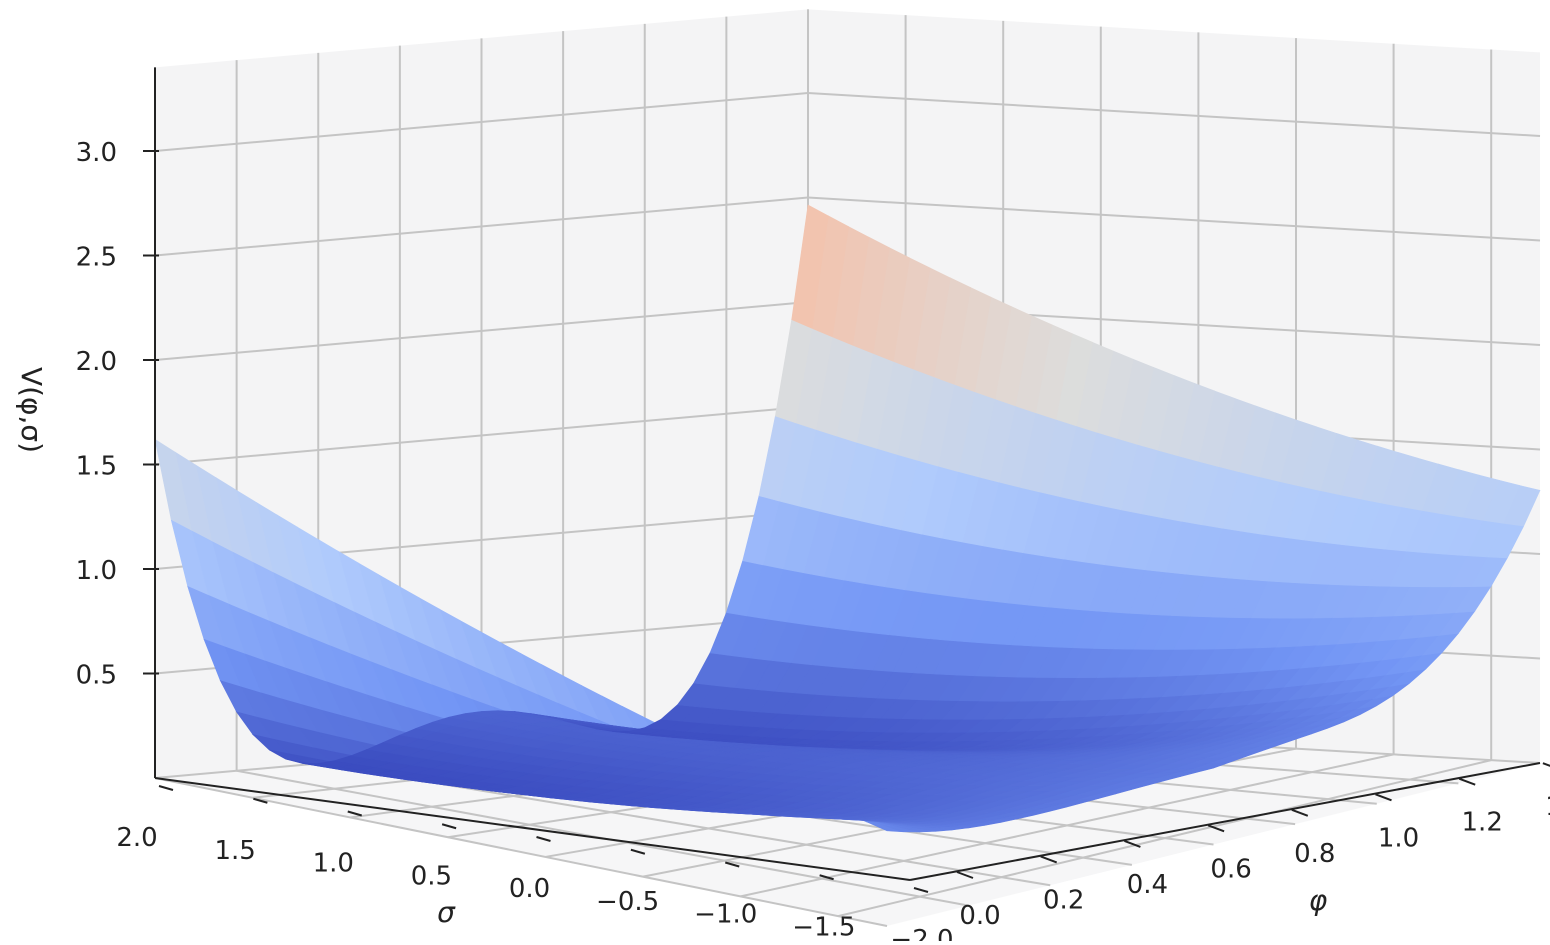 Image resolution: width=1550 pixels, height=945 pixels. I want to click on x-axis-label: φ, so click(1318, 900).